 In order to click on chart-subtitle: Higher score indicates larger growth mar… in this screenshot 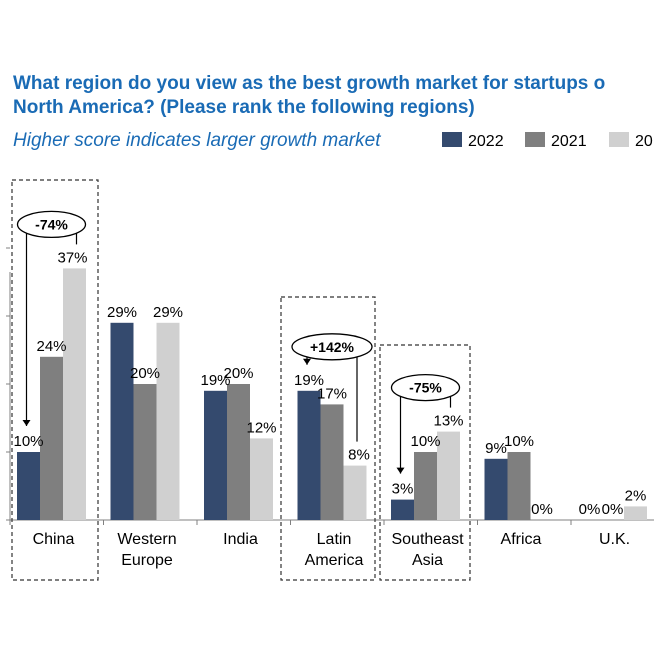, I will do `click(197, 140)`.